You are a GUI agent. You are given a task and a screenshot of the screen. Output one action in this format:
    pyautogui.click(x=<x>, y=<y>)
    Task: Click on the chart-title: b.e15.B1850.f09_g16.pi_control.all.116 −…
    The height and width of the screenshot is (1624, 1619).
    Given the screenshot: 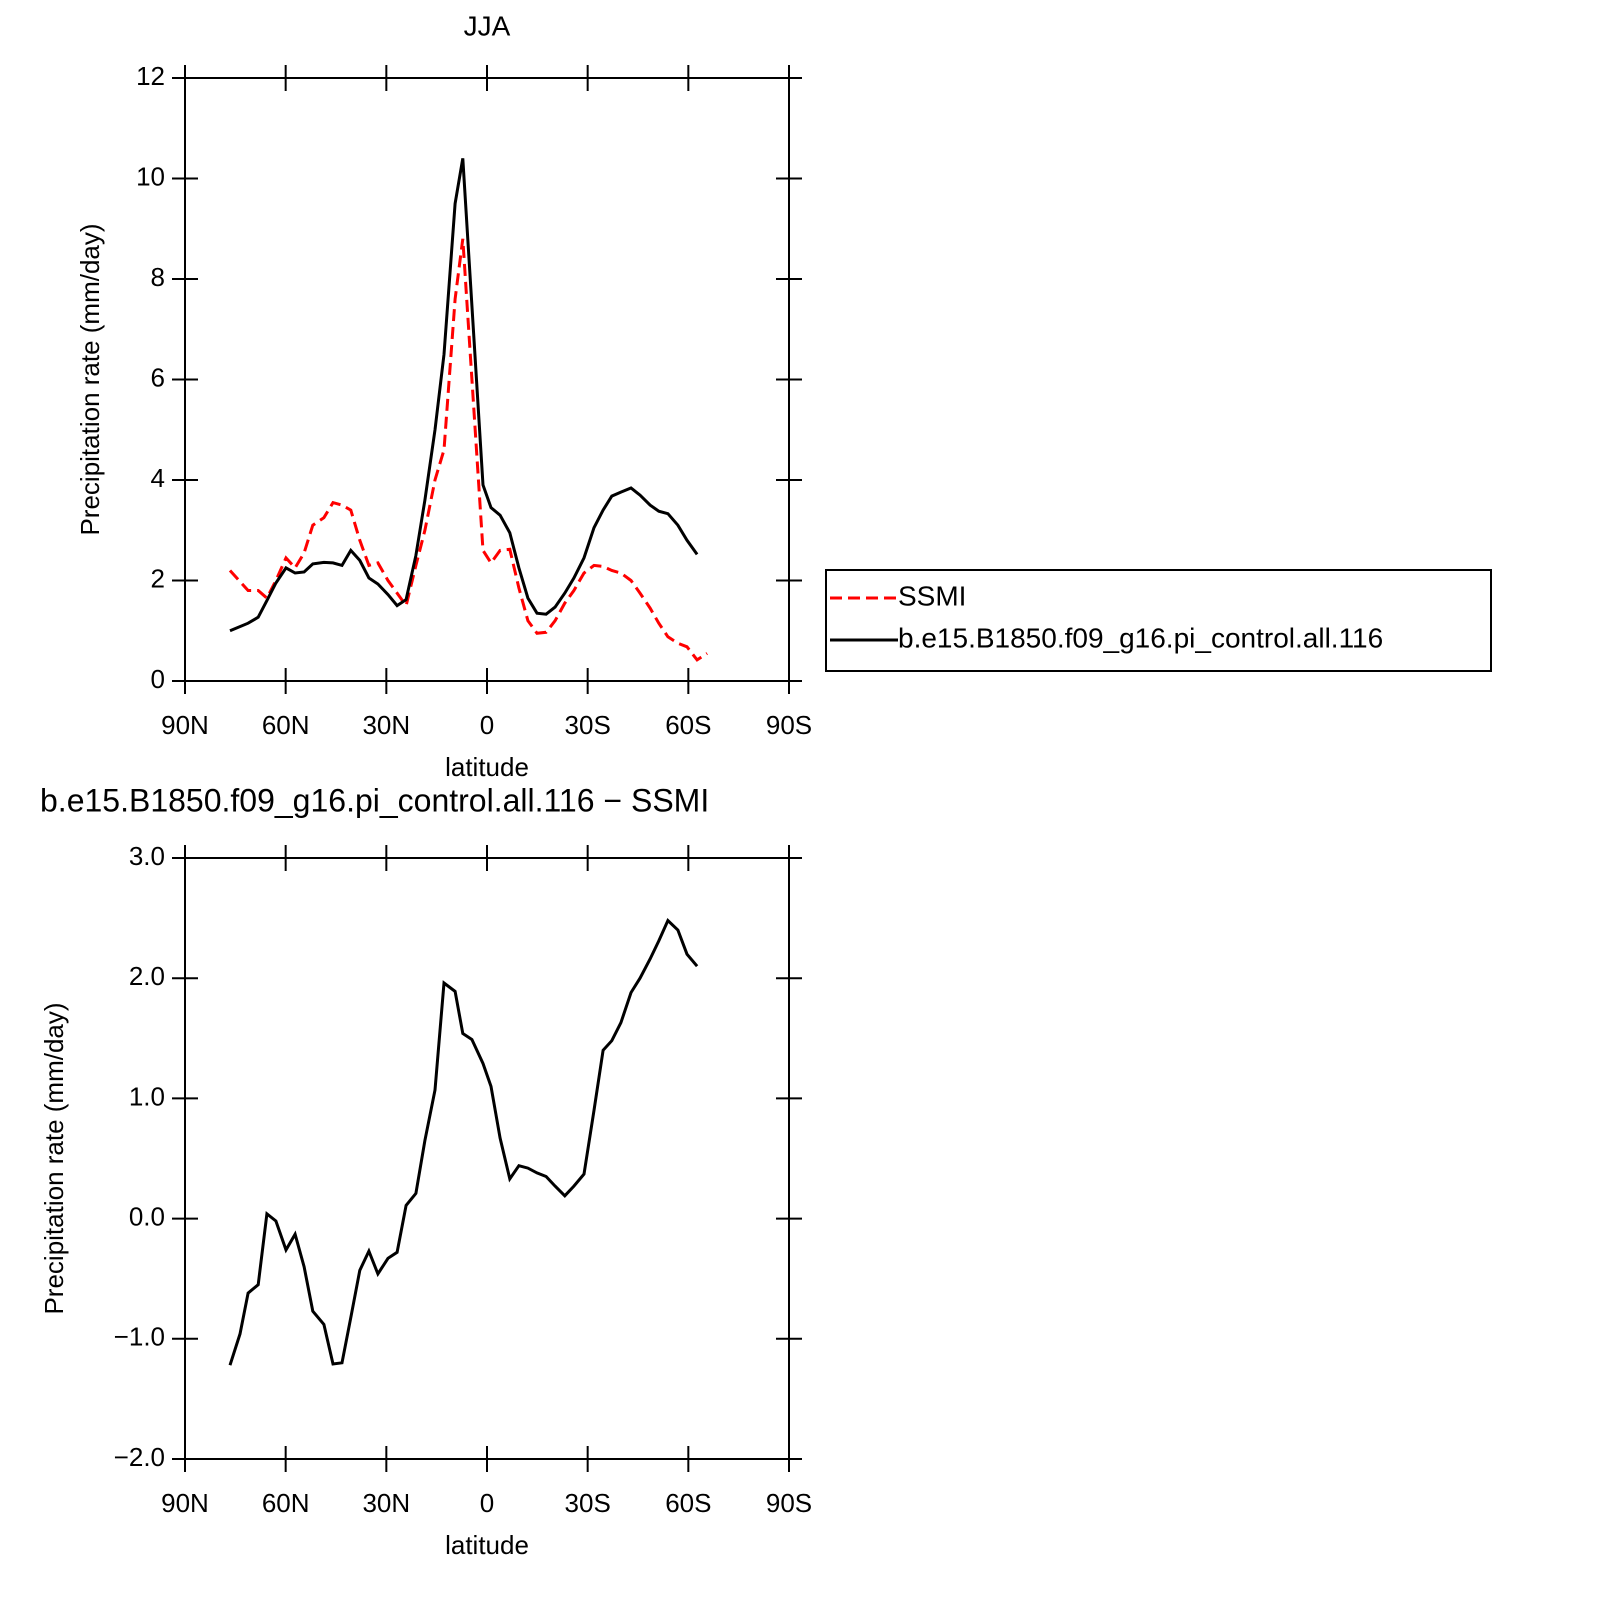 What is the action you would take?
    pyautogui.click(x=374, y=800)
    